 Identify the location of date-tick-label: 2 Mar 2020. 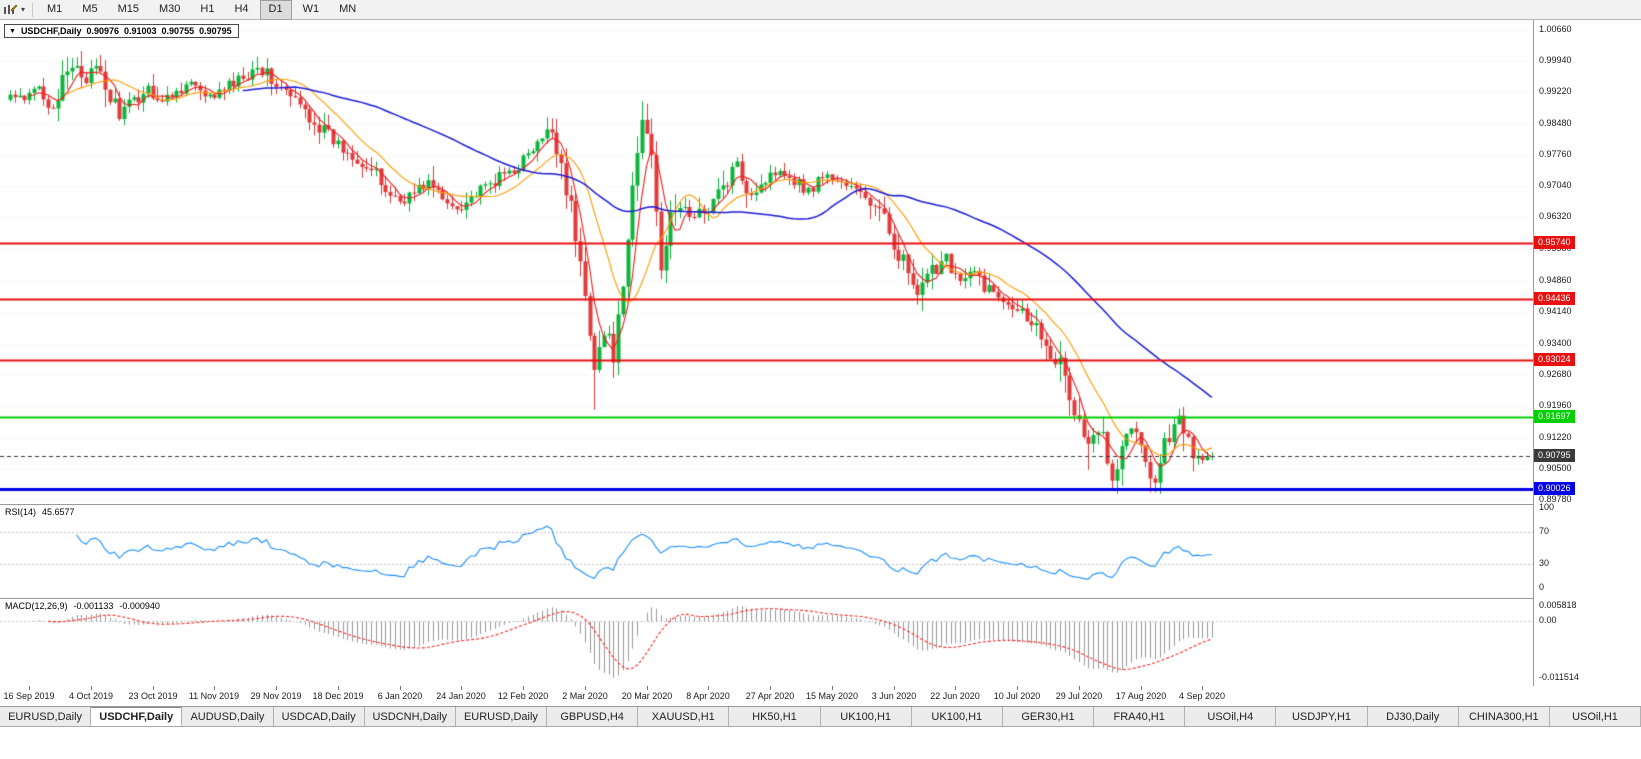
(585, 696).